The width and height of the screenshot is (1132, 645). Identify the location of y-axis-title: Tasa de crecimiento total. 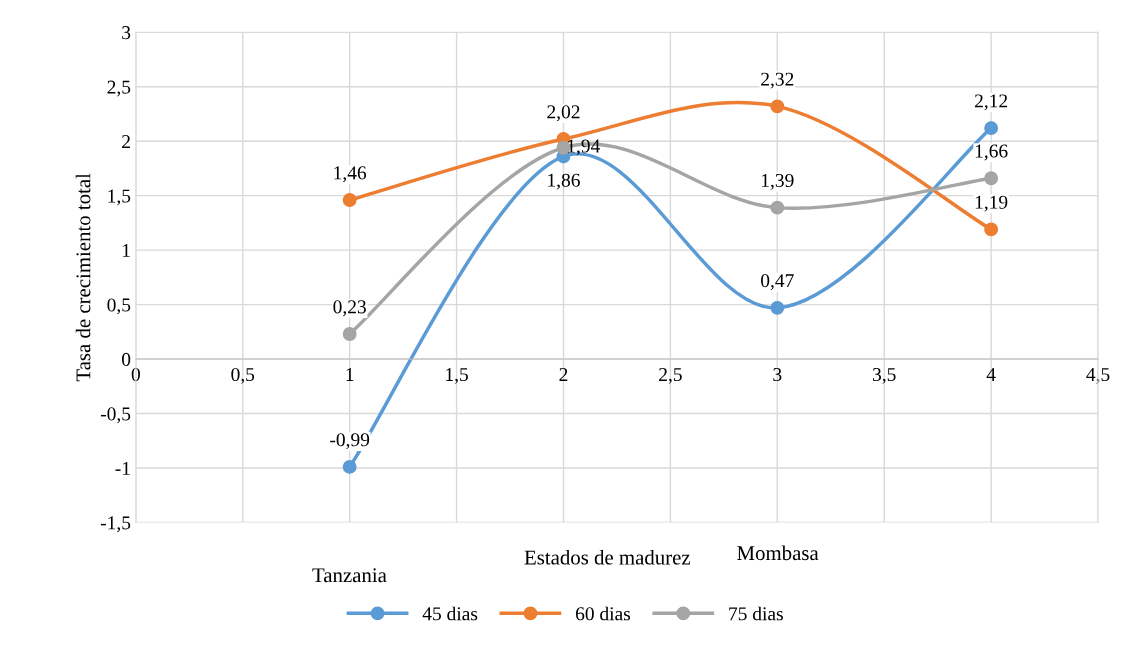
(83, 277).